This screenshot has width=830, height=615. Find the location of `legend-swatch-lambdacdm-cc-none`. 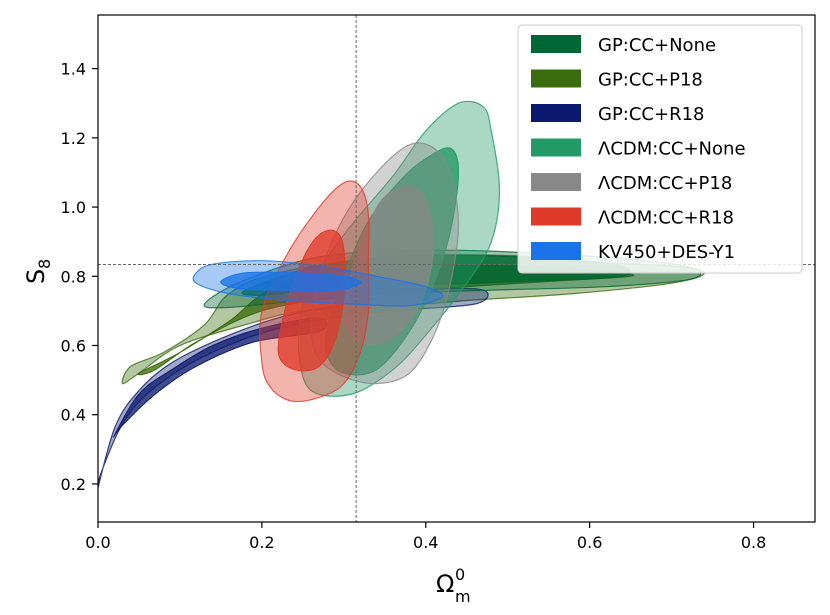

legend-swatch-lambdacdm-cc-none is located at coordinates (556, 147).